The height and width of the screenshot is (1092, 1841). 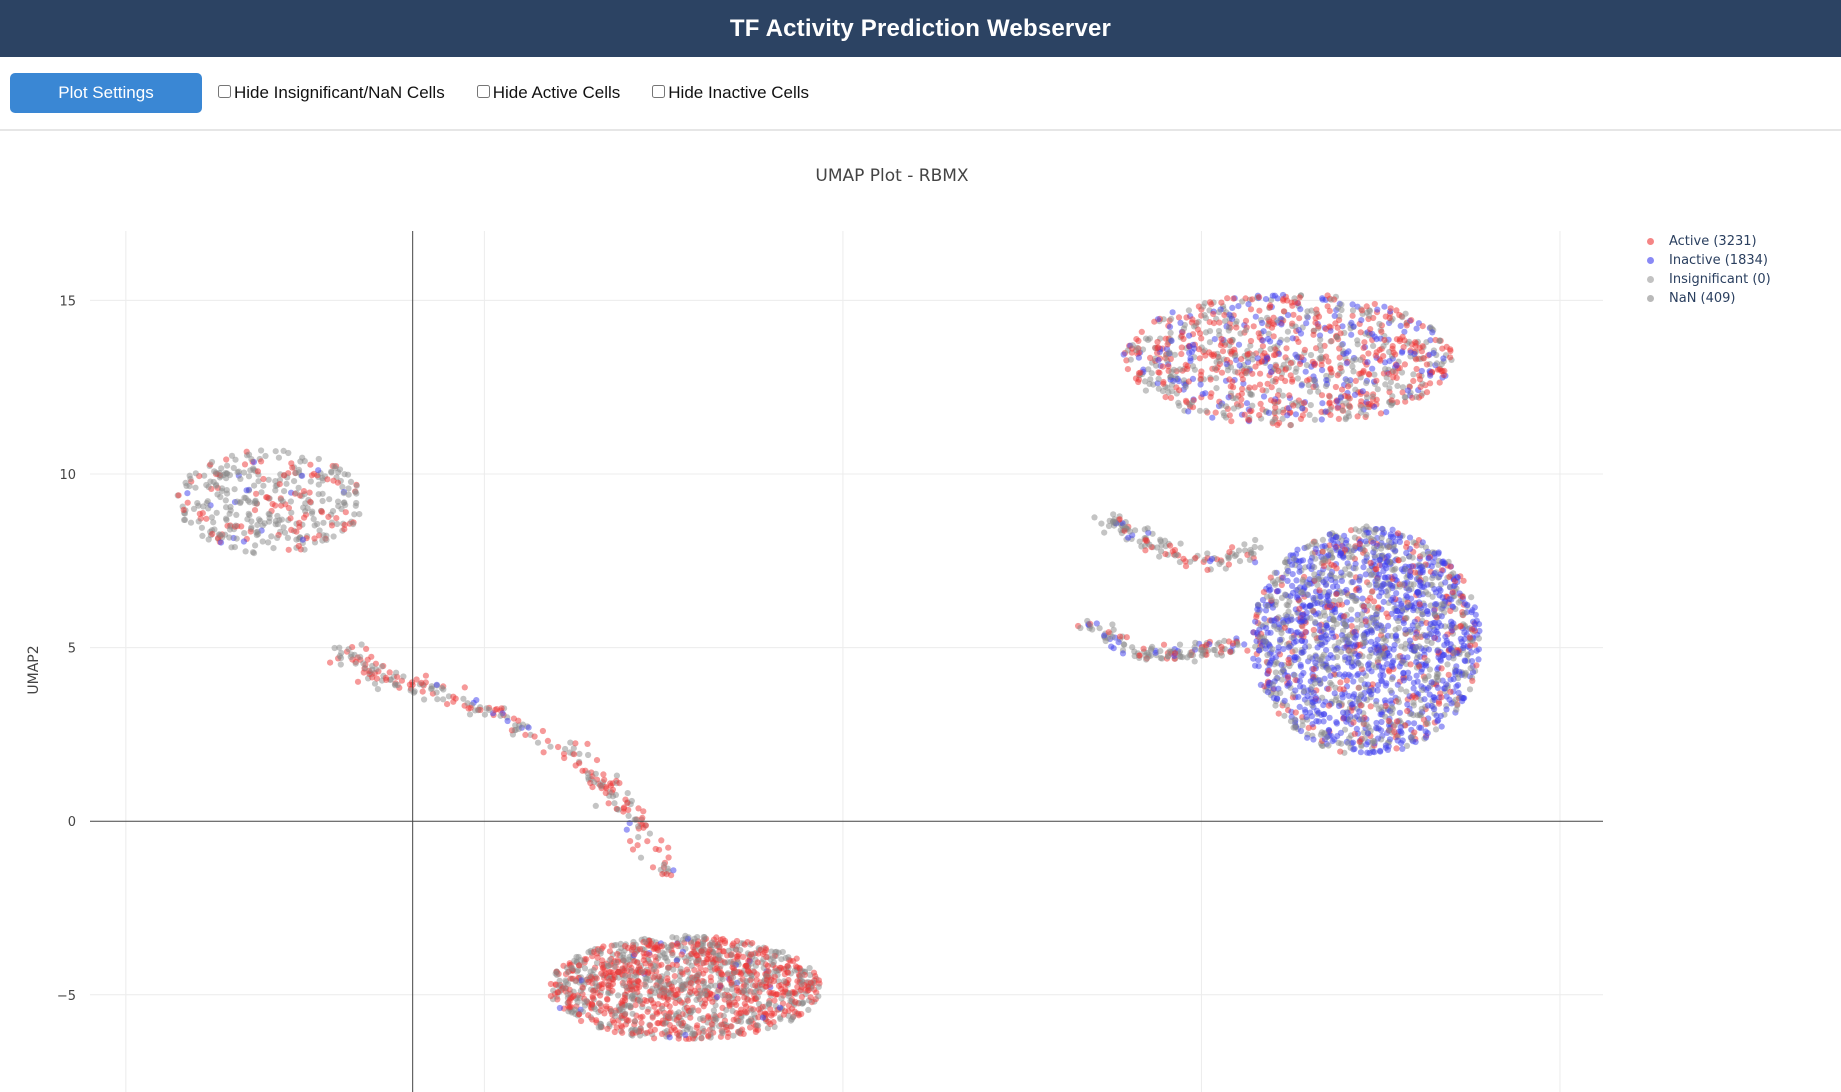 What do you see at coordinates (730, 93) in the screenshot?
I see `hide-inactive-toggle: Hide Inactive Cells` at bounding box center [730, 93].